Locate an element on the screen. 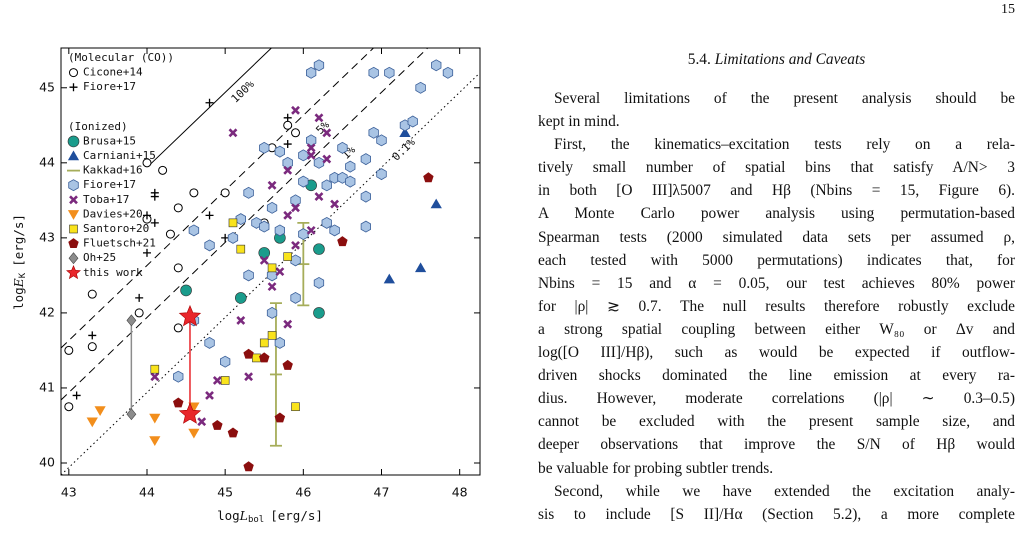 The image size is (1035, 543). x-tick-label: 43 is located at coordinates (69, 492).